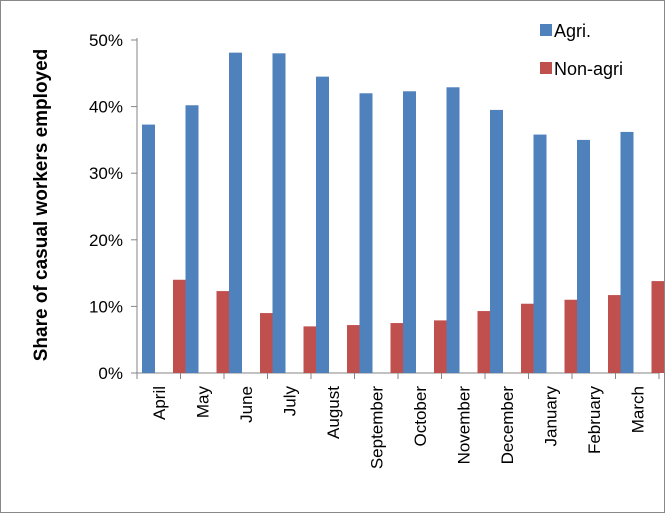  Describe the element at coordinates (420, 416) in the screenshot. I see `x-category-label: October` at that location.